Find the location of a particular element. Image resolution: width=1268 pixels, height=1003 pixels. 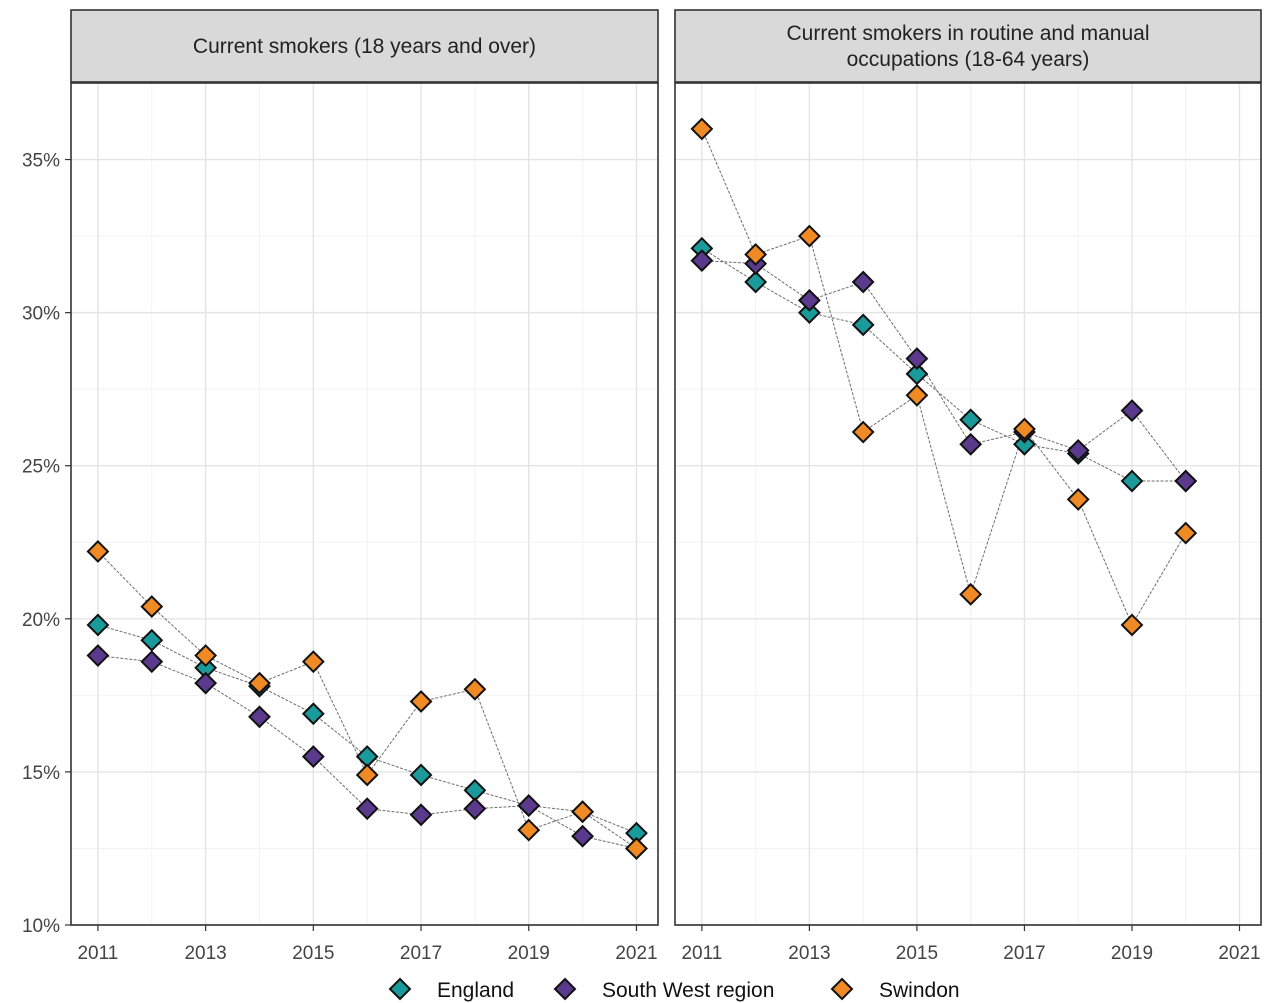

legend-item: South West region is located at coordinates (663, 989).